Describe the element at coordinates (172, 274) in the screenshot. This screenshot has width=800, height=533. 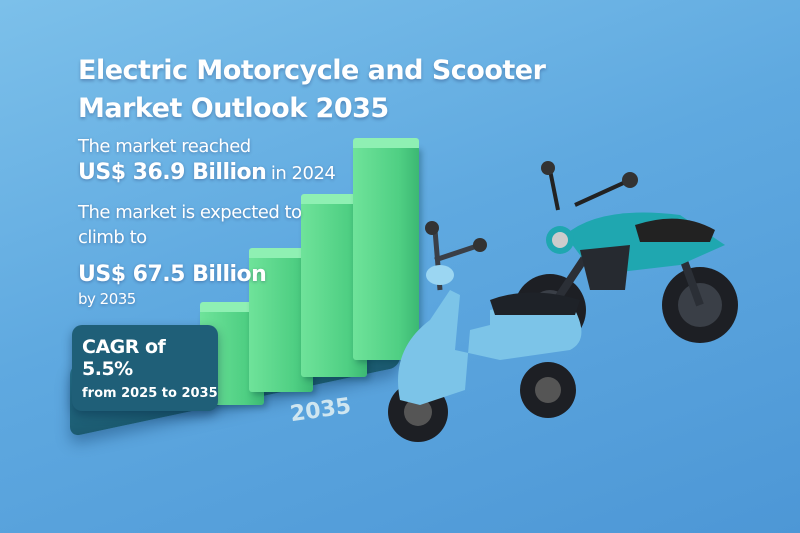
I see `expected-value: US$ 67.5 Billion` at that location.